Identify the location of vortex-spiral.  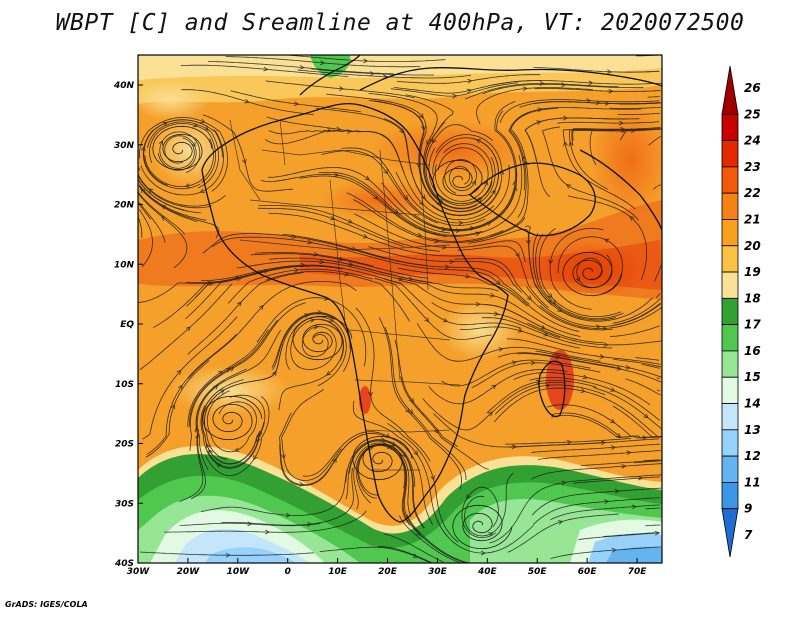
(182, 148).